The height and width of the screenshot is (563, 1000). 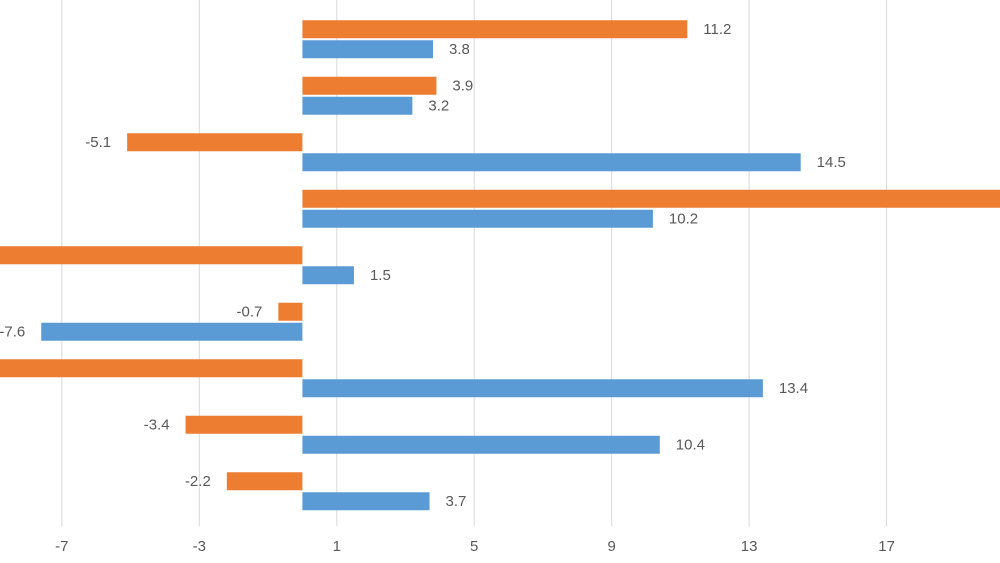 What do you see at coordinates (886, 546) in the screenshot?
I see `x-tick-label: 17` at bounding box center [886, 546].